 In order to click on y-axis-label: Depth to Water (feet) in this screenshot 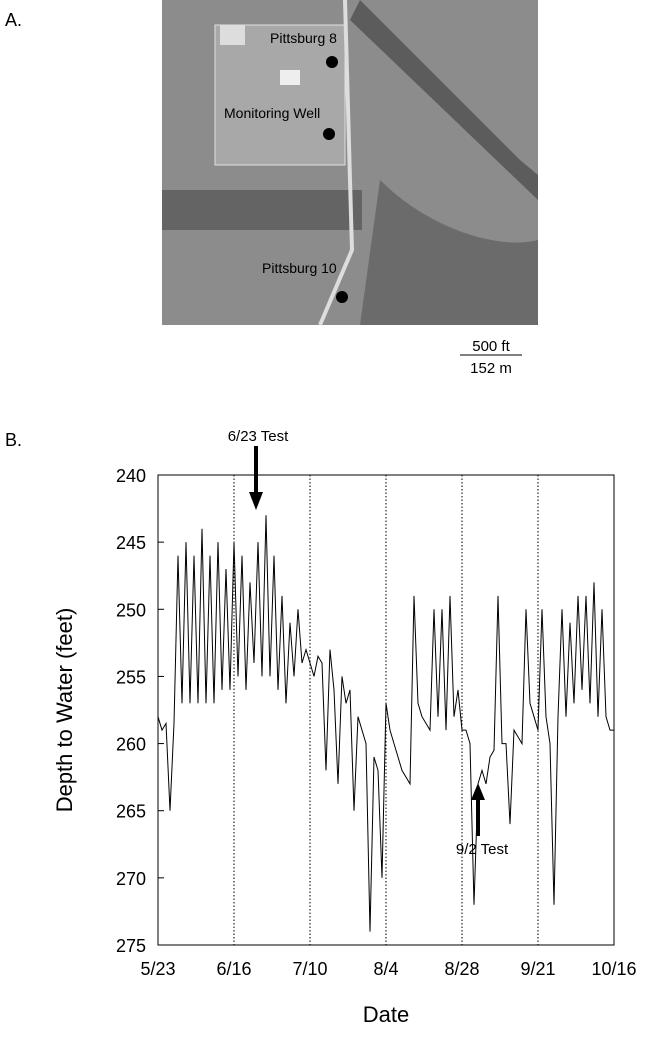, I will do `click(64, 710)`.